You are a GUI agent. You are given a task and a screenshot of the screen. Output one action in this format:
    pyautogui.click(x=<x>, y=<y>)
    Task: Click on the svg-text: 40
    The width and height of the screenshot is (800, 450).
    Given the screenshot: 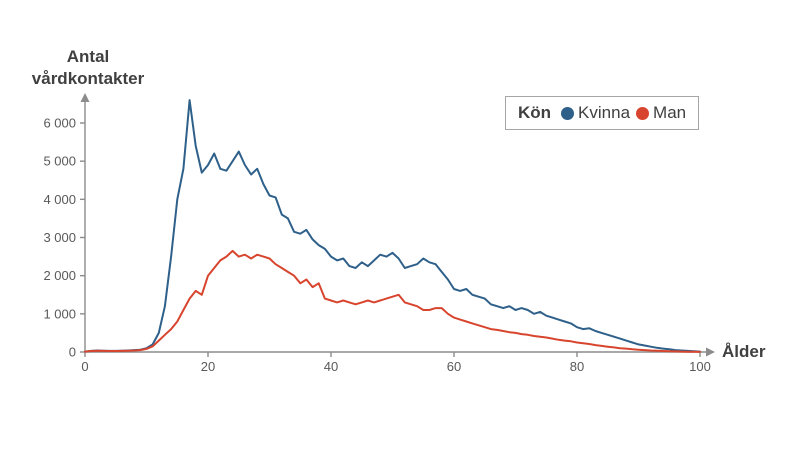 What is the action you would take?
    pyautogui.click(x=331, y=366)
    